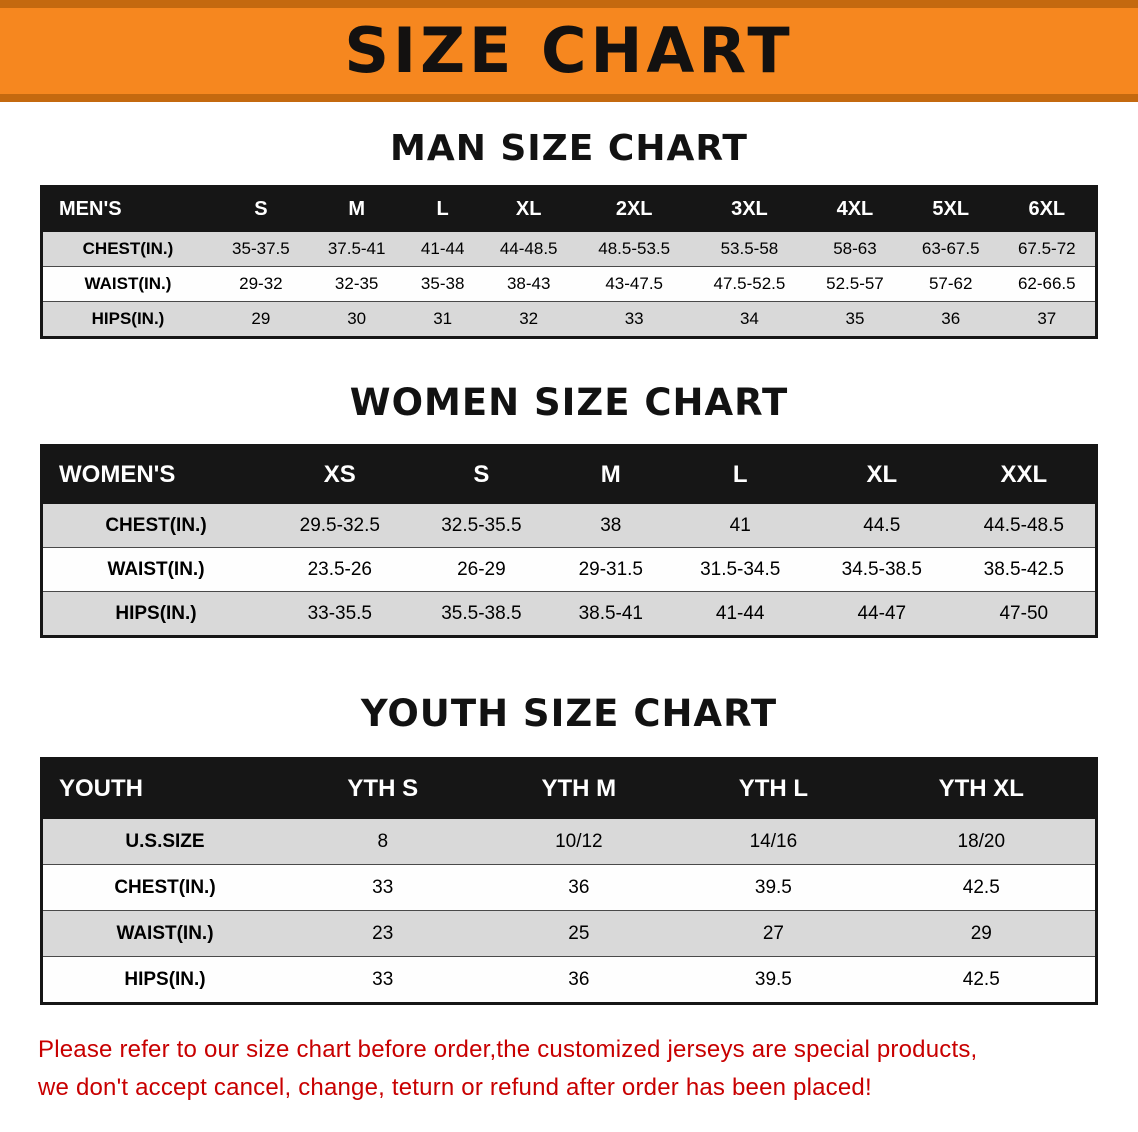 The height and width of the screenshot is (1132, 1138). What do you see at coordinates (569, 713) in the screenshot?
I see `youth-section-heading: YOUTH SIZE CHART` at bounding box center [569, 713].